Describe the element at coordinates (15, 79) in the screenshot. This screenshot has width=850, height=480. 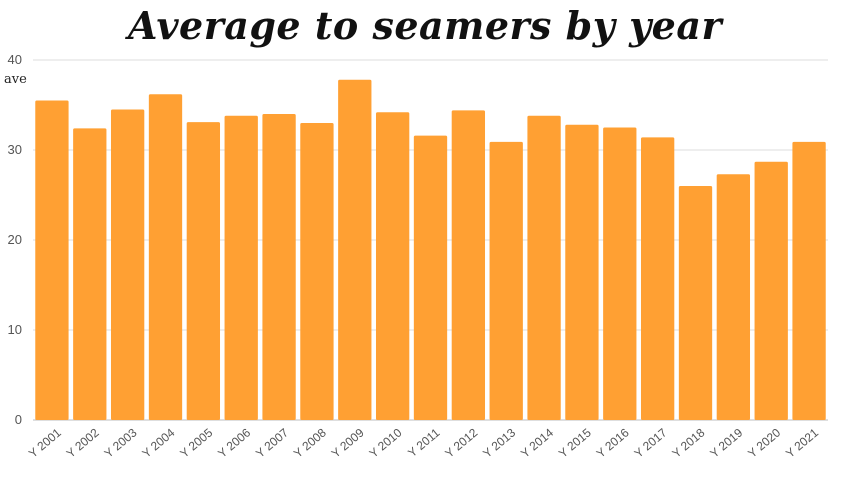
I see `y-axis-label: ave` at that location.